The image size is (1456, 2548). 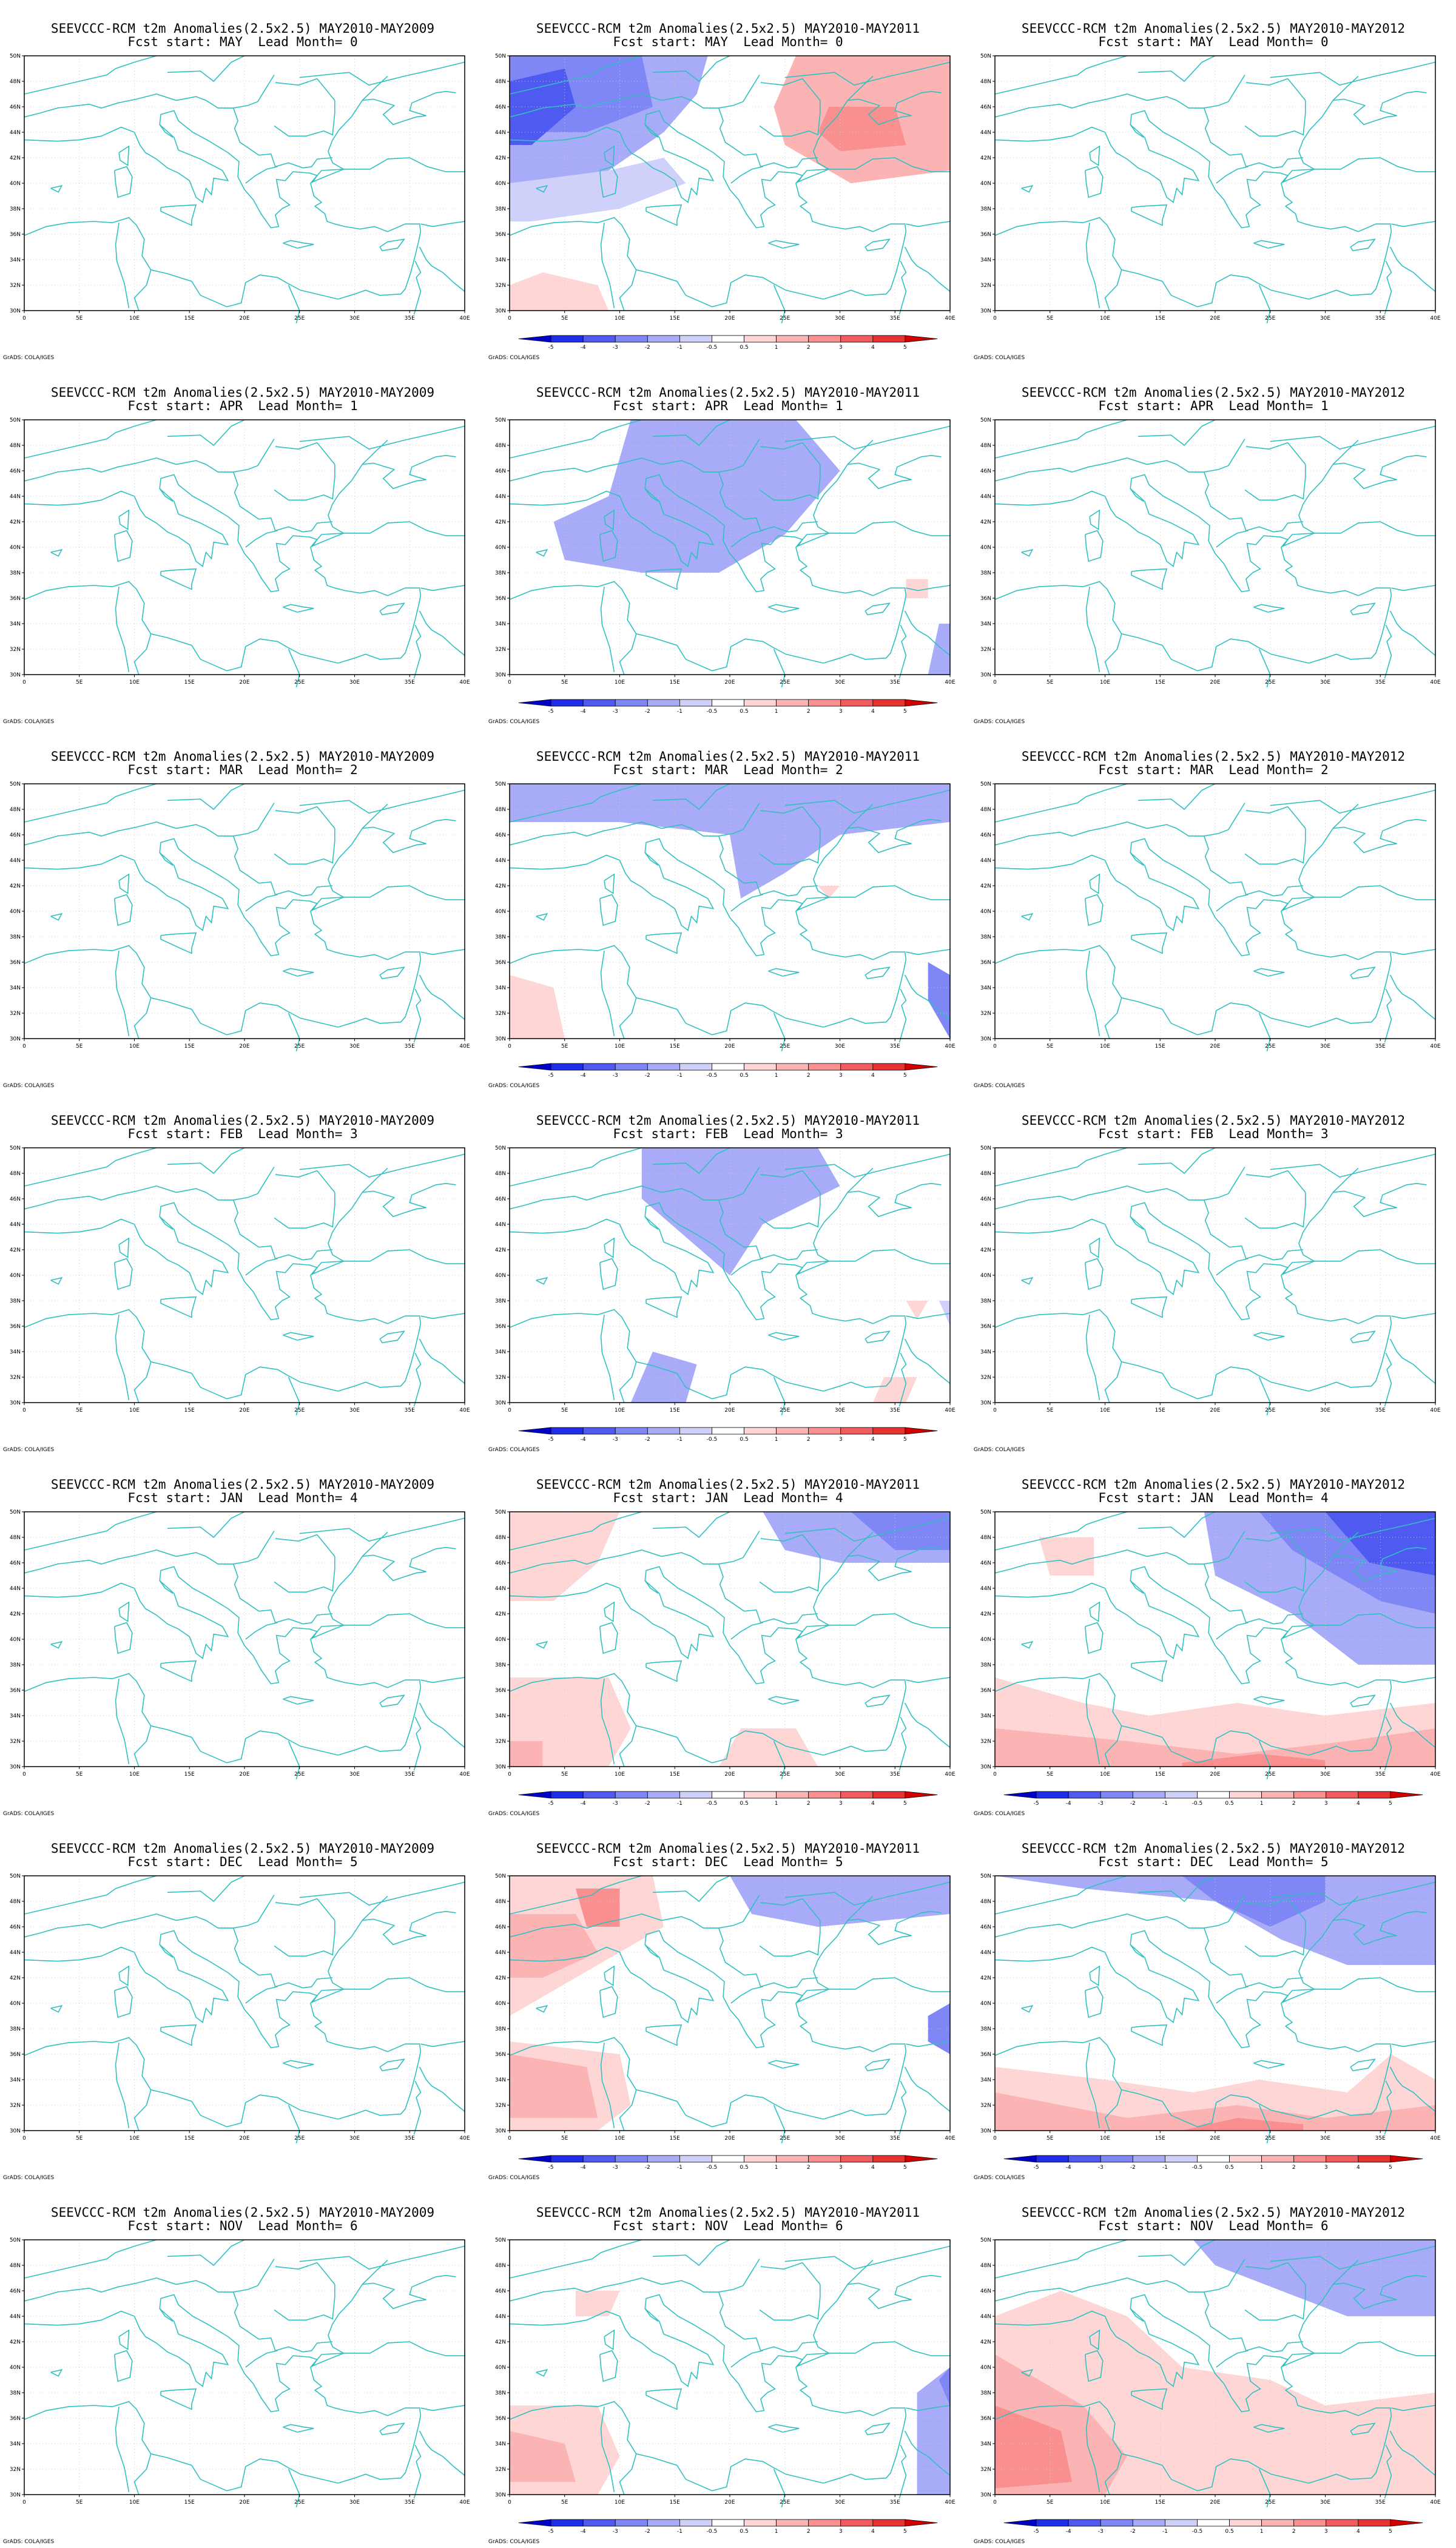 I want to click on x-tick-label: 5E, so click(x=79, y=682).